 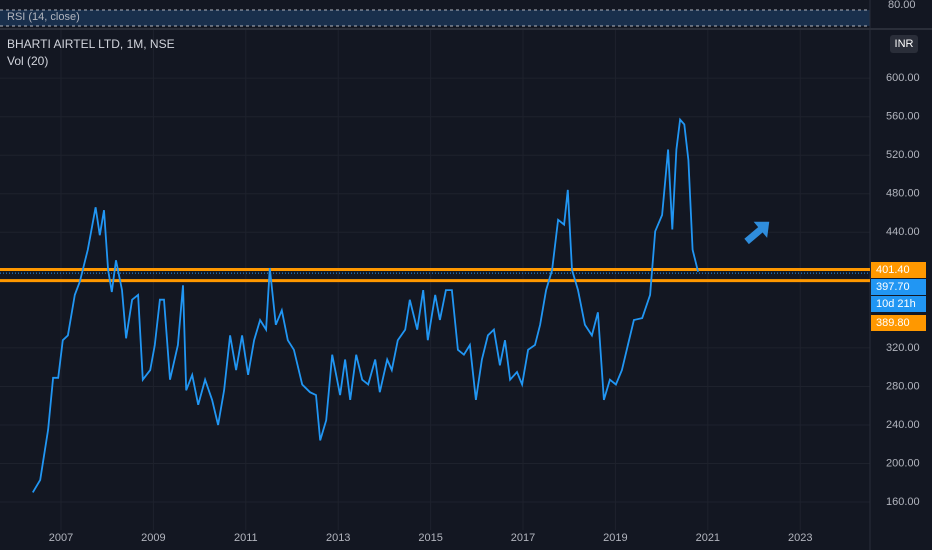 What do you see at coordinates (903, 348) in the screenshot?
I see `y-tick-label: 320.00` at bounding box center [903, 348].